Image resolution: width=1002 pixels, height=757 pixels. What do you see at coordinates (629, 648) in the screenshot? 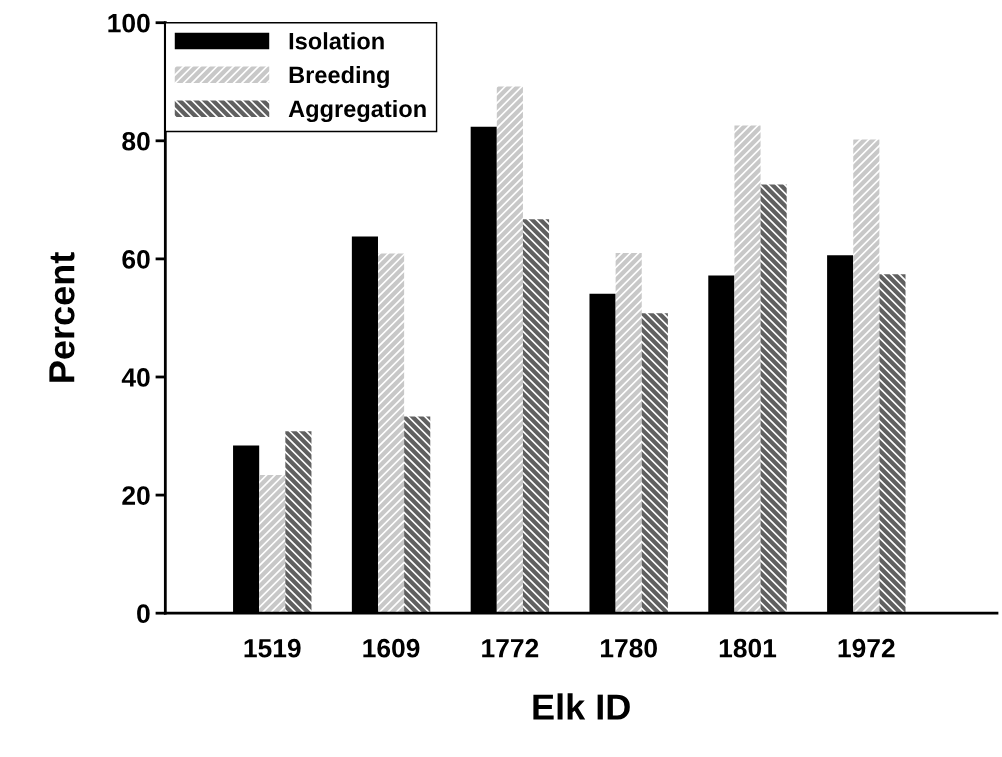
I see `x-tick-label: 1780` at bounding box center [629, 648].